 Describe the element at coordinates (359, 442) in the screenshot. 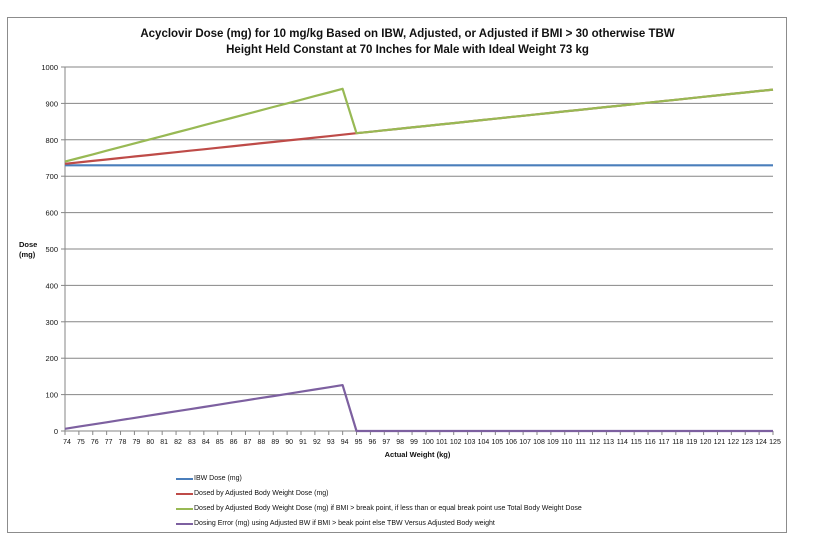

I see `x-tick-label: 95` at that location.